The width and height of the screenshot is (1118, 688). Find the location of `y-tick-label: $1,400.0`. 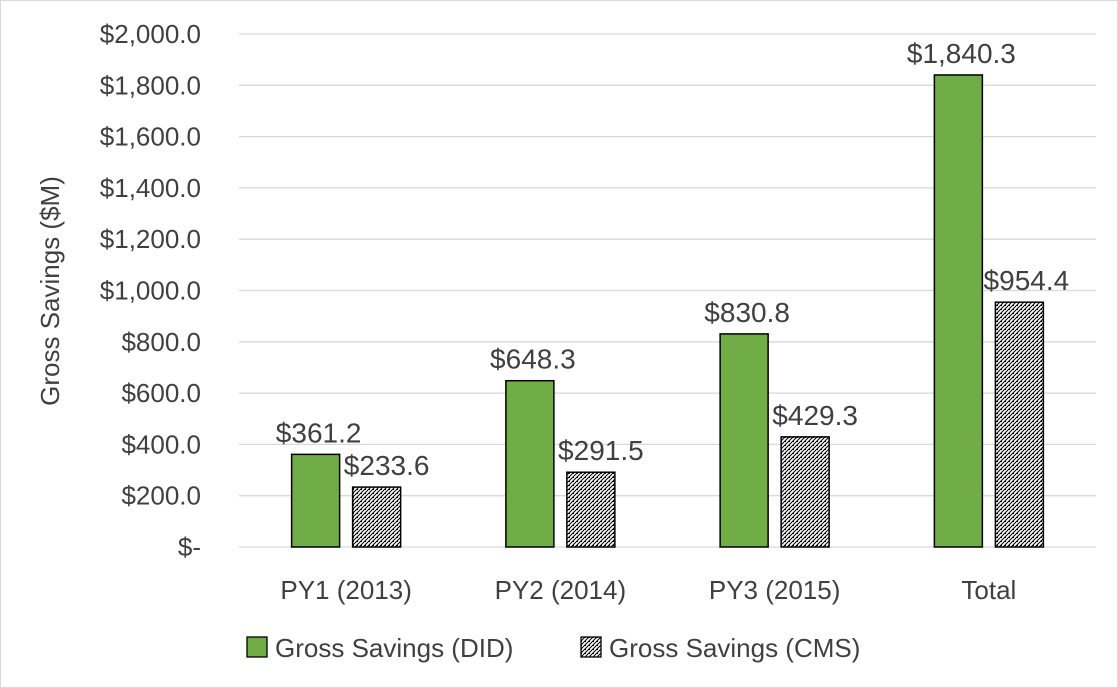

y-tick-label: $1,400.0 is located at coordinates (150, 188).